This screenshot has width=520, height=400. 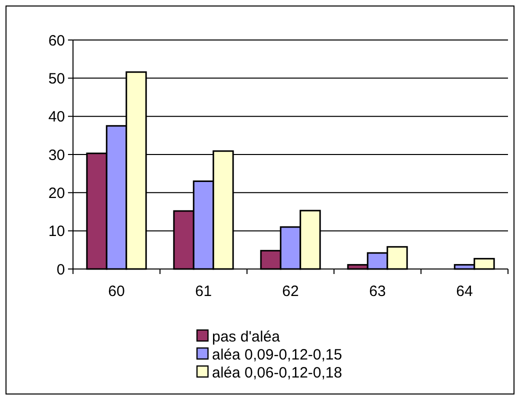 What do you see at coordinates (377, 291) in the screenshot?
I see `x-tick-label: 63` at bounding box center [377, 291].